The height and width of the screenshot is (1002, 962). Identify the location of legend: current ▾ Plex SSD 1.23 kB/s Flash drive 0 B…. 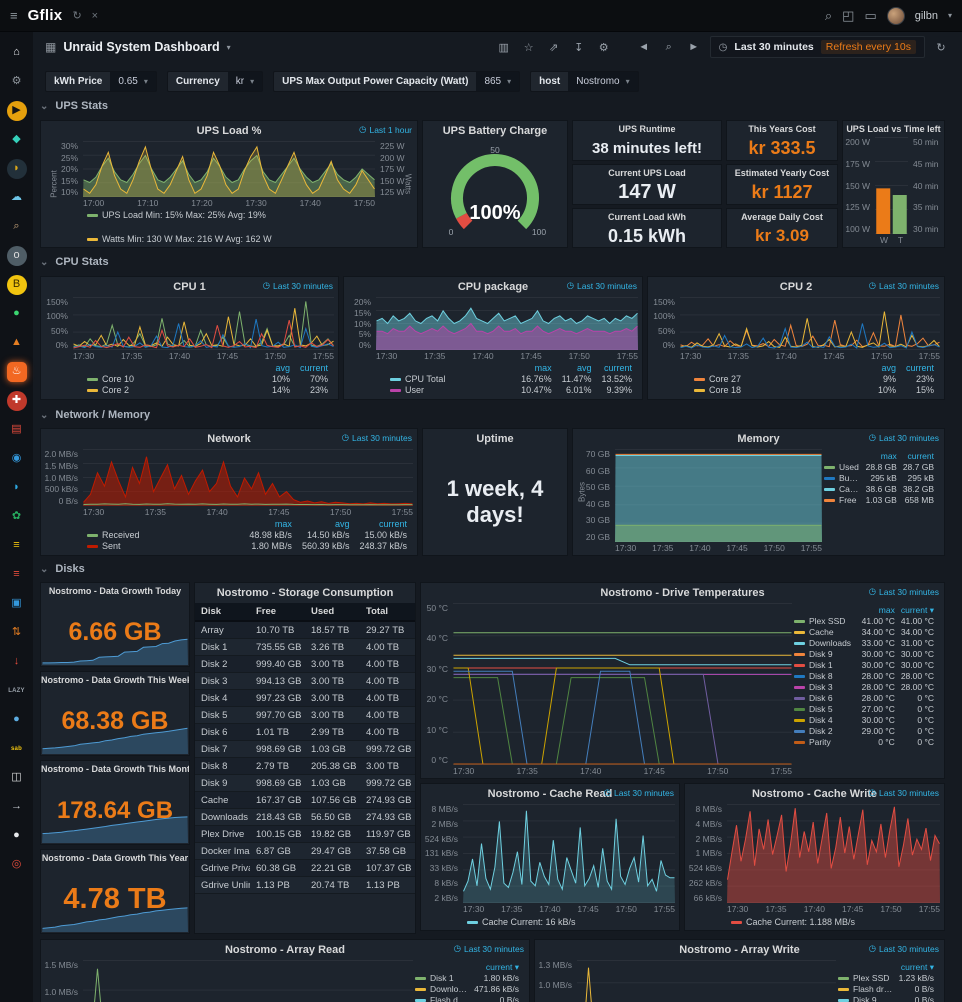
(888, 981).